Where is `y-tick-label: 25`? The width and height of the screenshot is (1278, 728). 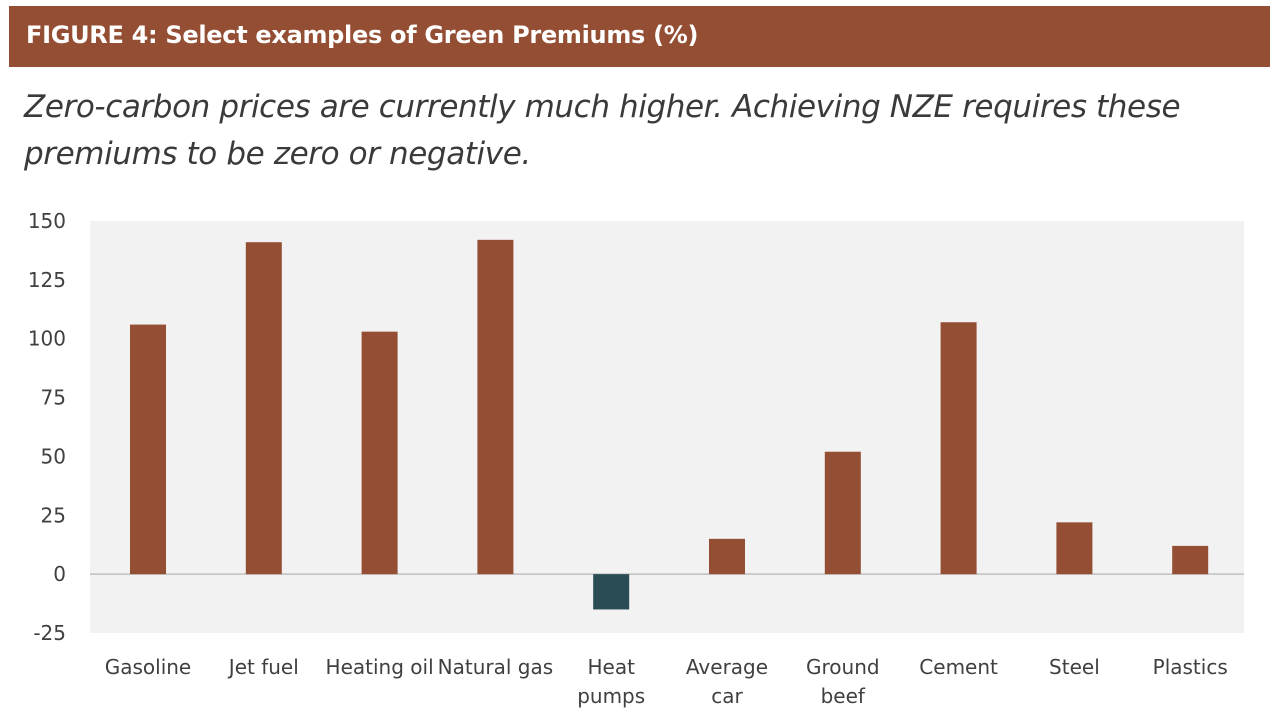
y-tick-label: 25 is located at coordinates (53, 515).